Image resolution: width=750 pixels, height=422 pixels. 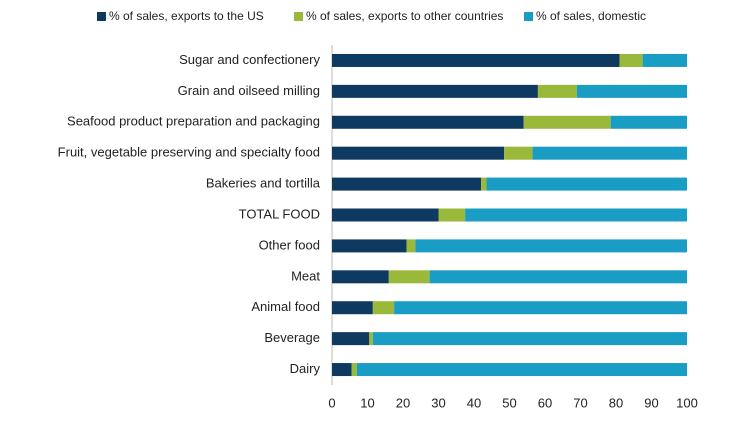 What do you see at coordinates (474, 402) in the screenshot?
I see `x-tick-label: 40` at bounding box center [474, 402].